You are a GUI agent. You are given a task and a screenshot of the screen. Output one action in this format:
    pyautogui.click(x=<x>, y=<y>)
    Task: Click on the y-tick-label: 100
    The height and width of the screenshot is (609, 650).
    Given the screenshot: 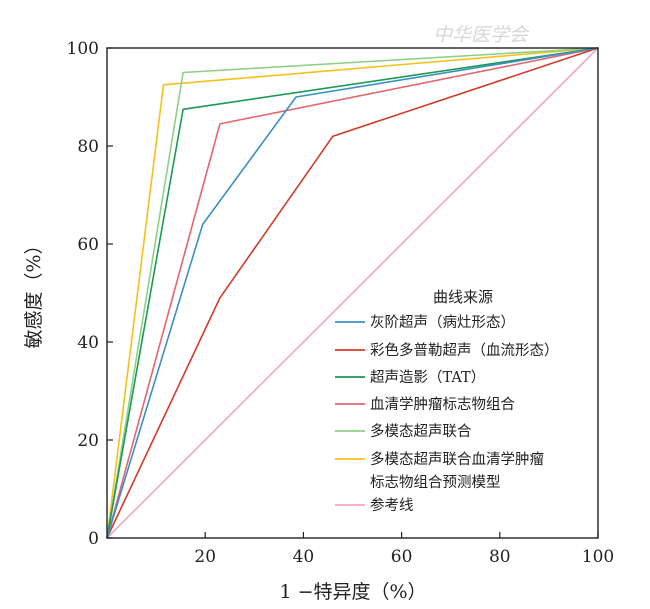 What is the action you would take?
    pyautogui.click(x=83, y=49)
    